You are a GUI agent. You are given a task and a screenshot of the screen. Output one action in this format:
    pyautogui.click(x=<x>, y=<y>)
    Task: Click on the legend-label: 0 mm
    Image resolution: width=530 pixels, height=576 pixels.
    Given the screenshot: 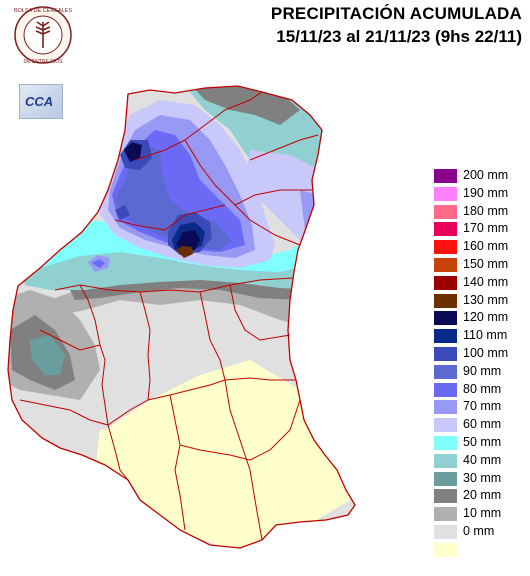 What is the action you would take?
    pyautogui.click(x=479, y=530)
    